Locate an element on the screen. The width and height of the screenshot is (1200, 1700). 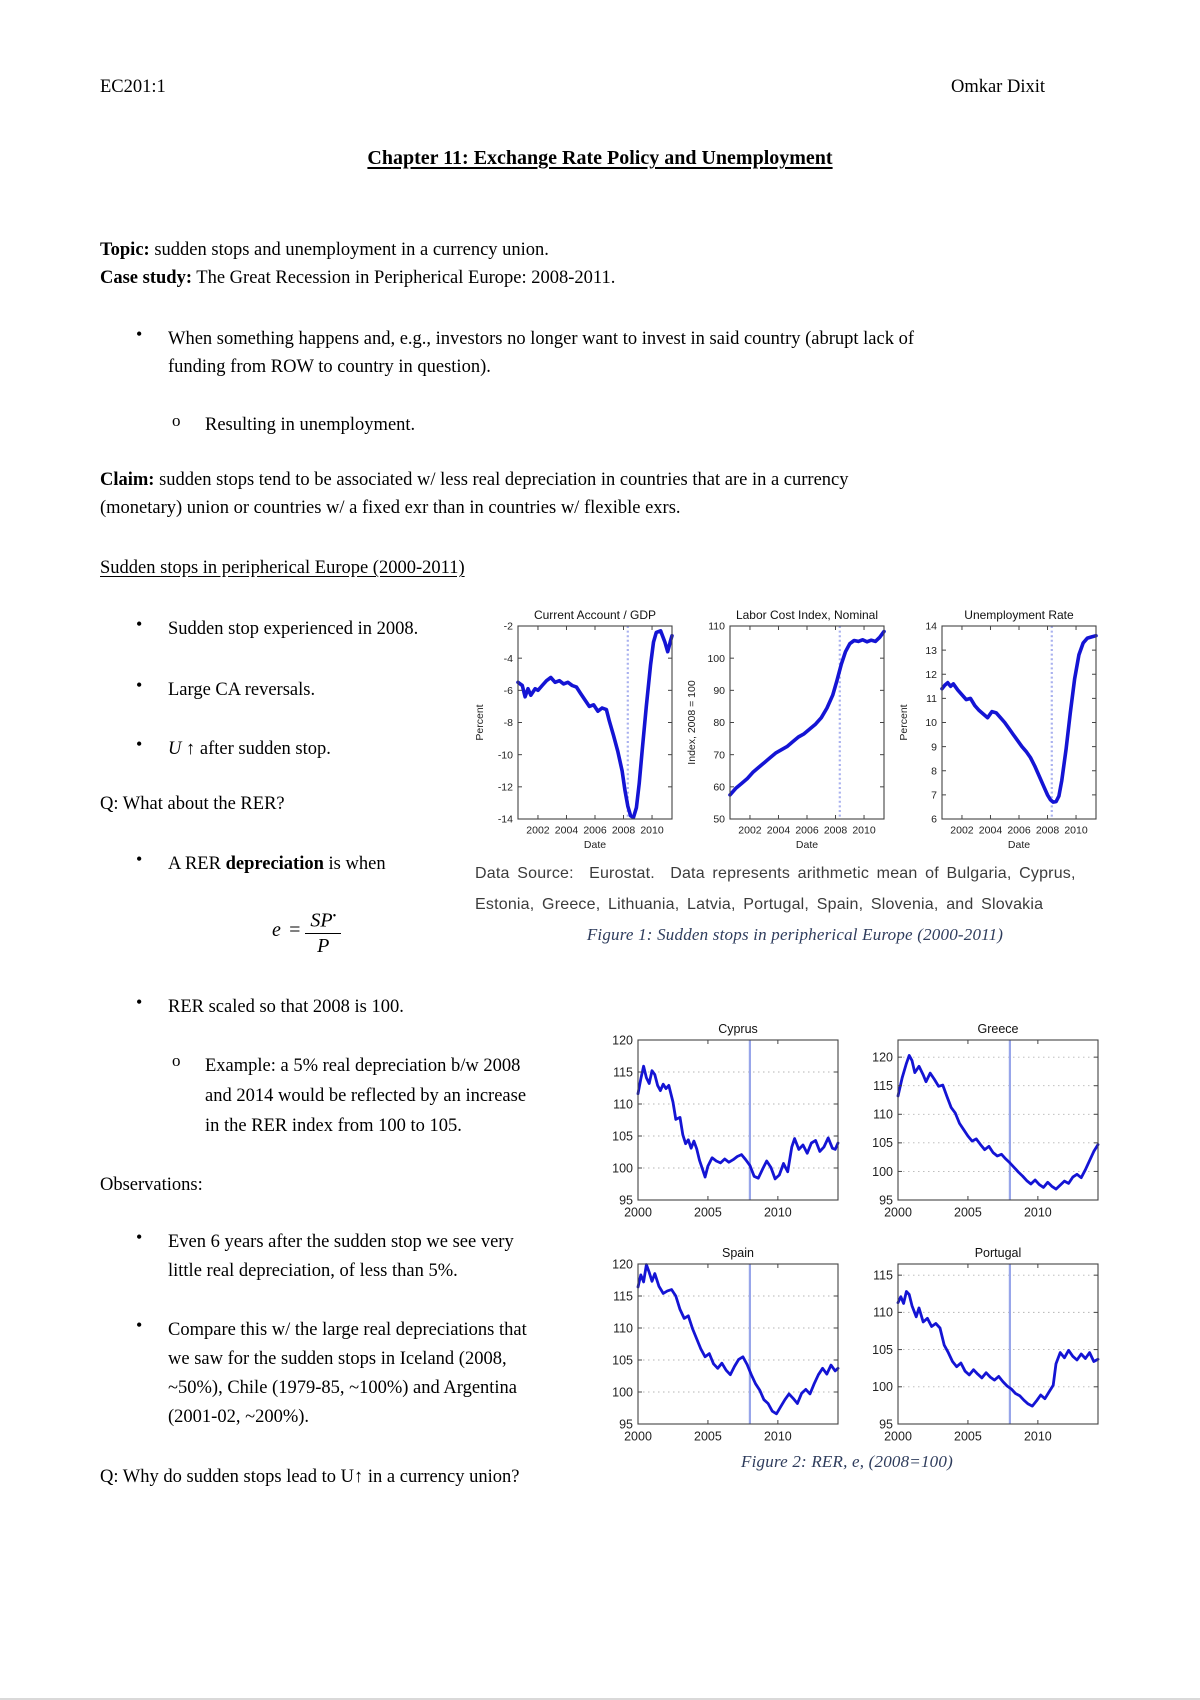
rer-formula: e = SP• P is located at coordinates (307, 931).